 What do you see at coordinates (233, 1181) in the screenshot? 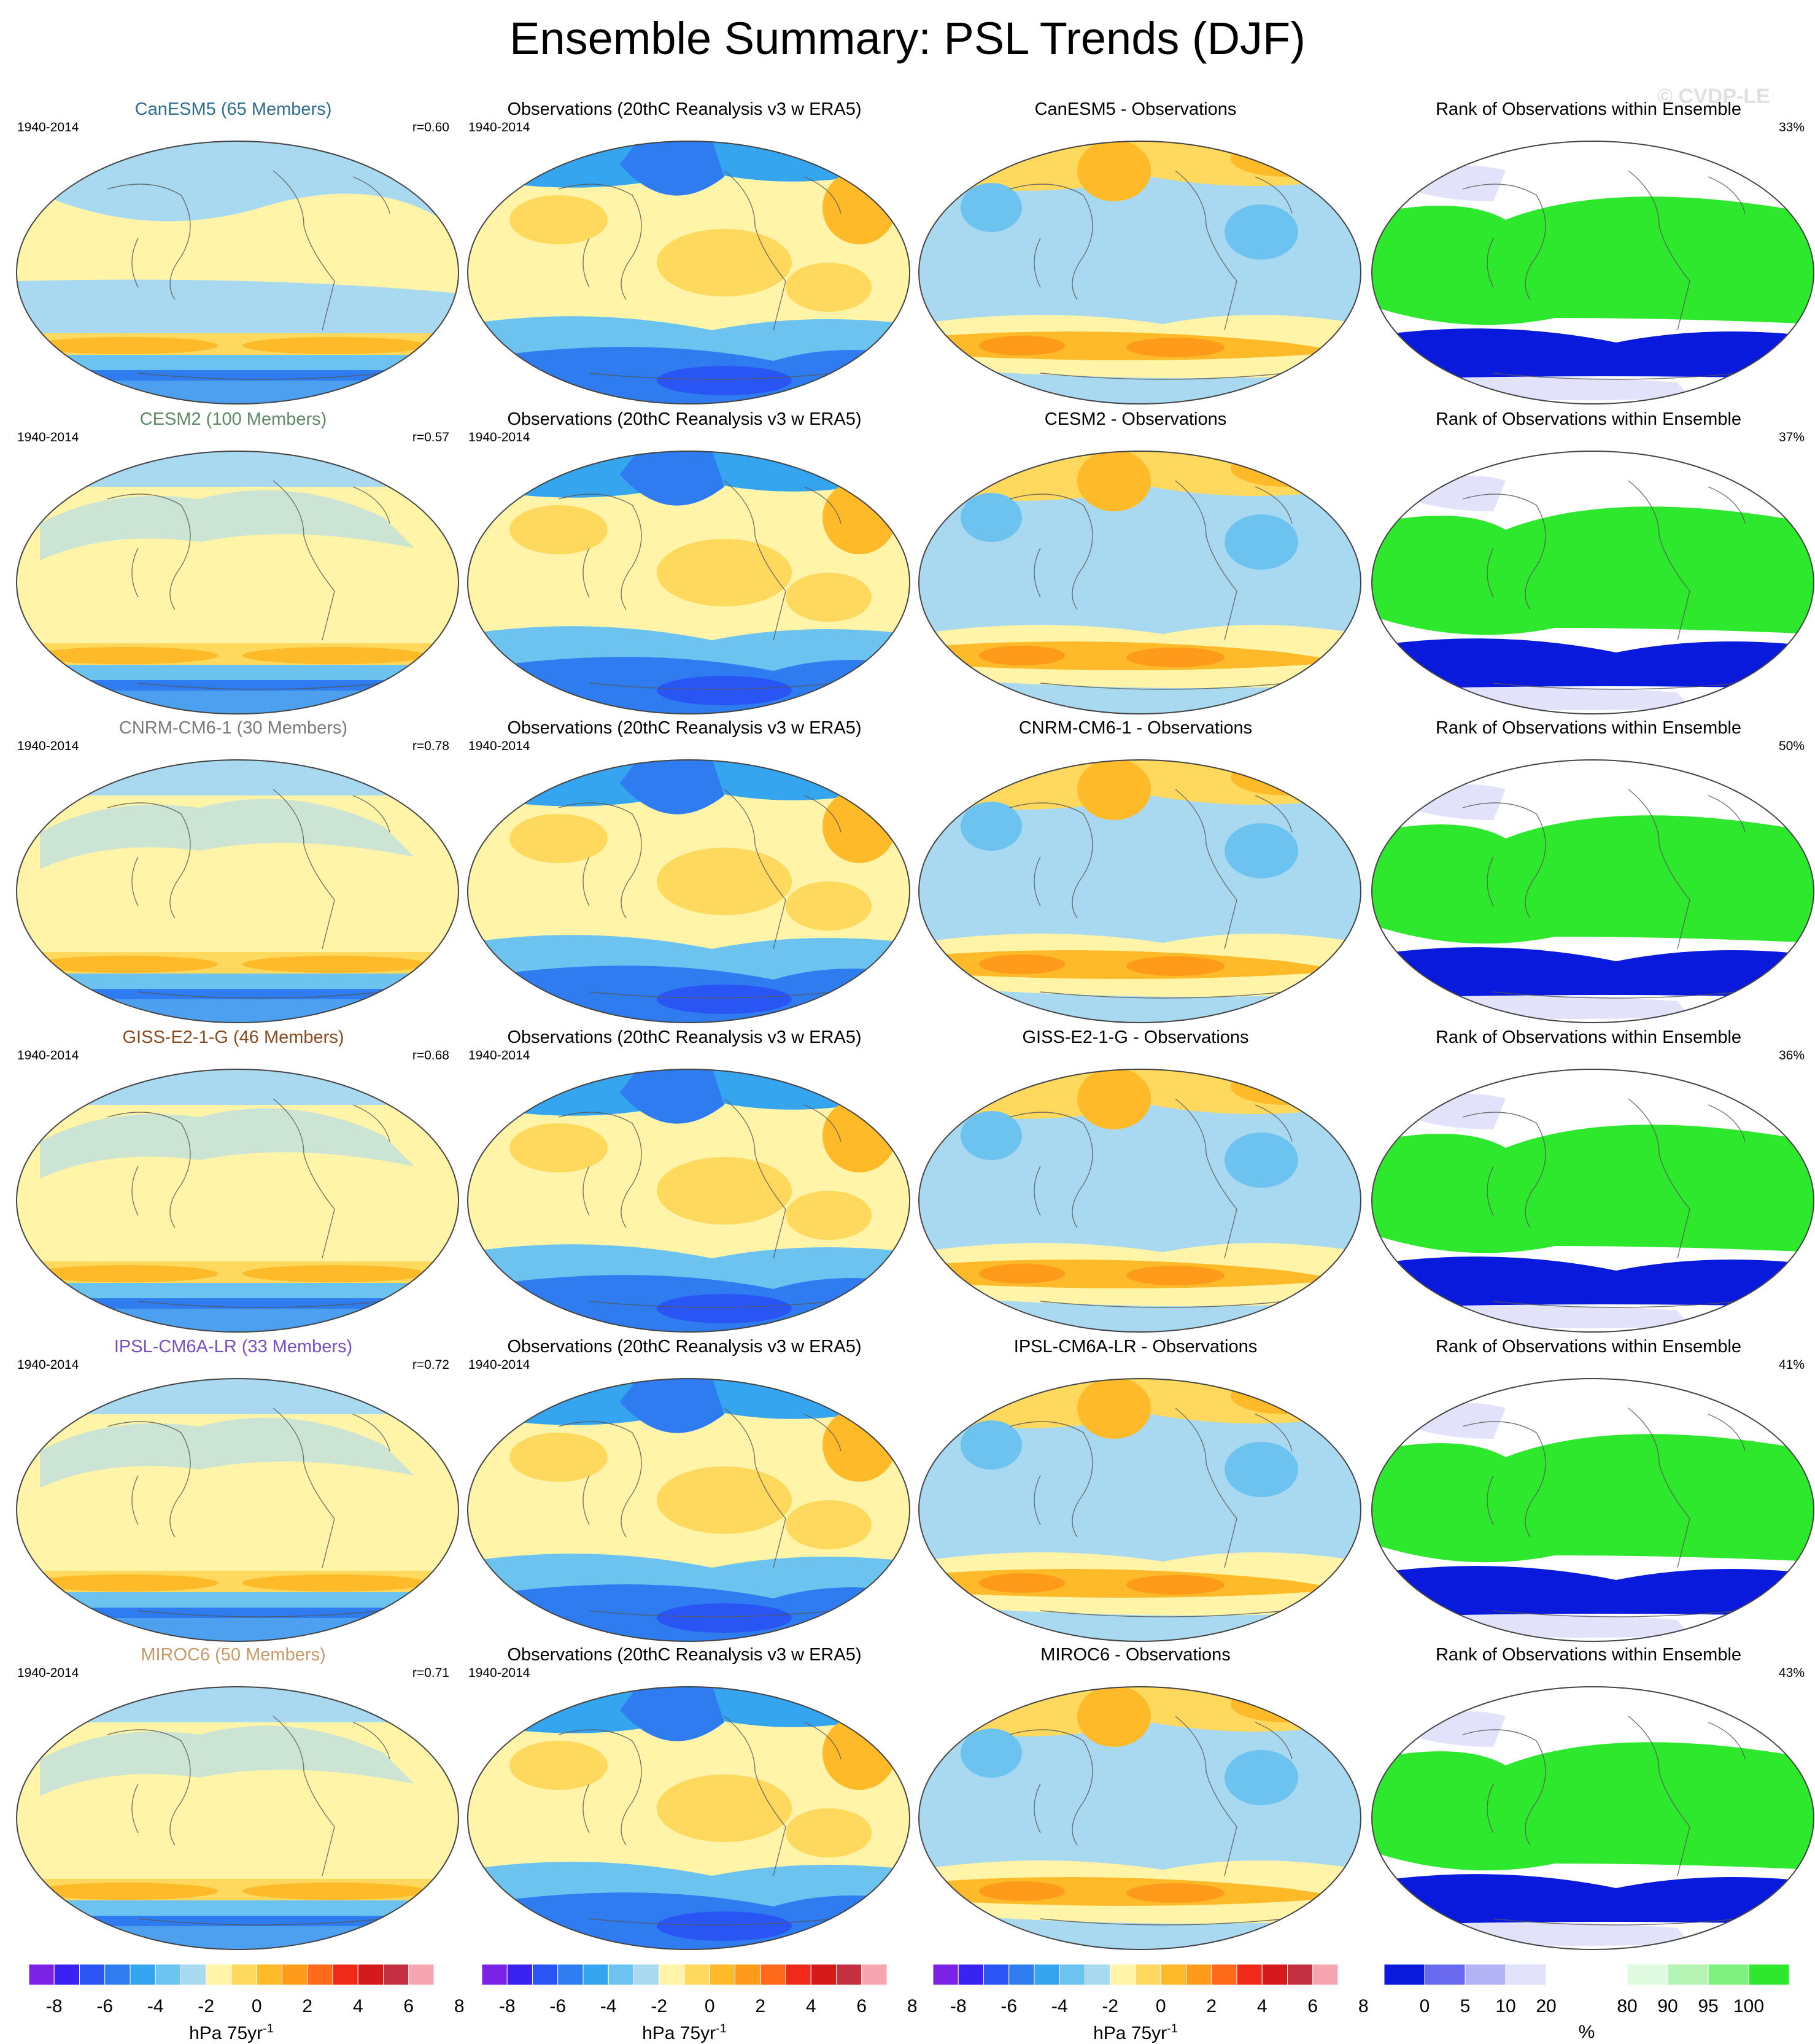
I see `map-panel-model: GISS-E2-1-G (46 Members) 1940-2014 r=0.68` at bounding box center [233, 1181].